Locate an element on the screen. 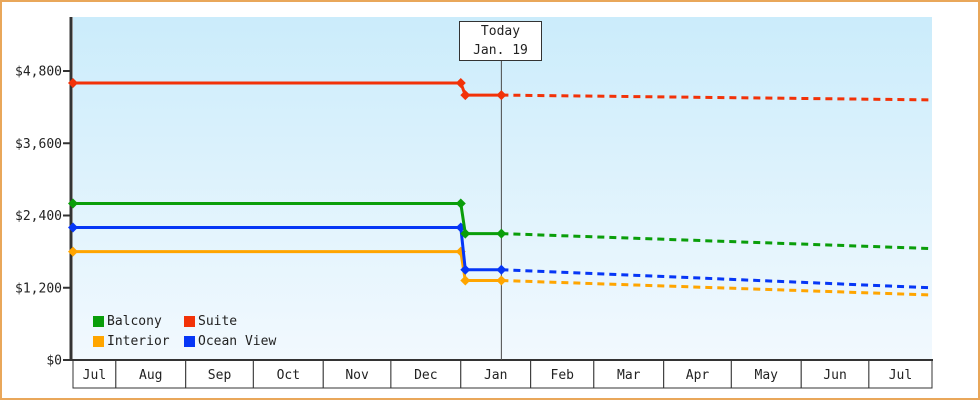 The height and width of the screenshot is (400, 980). month-label: Oct is located at coordinates (288, 375).